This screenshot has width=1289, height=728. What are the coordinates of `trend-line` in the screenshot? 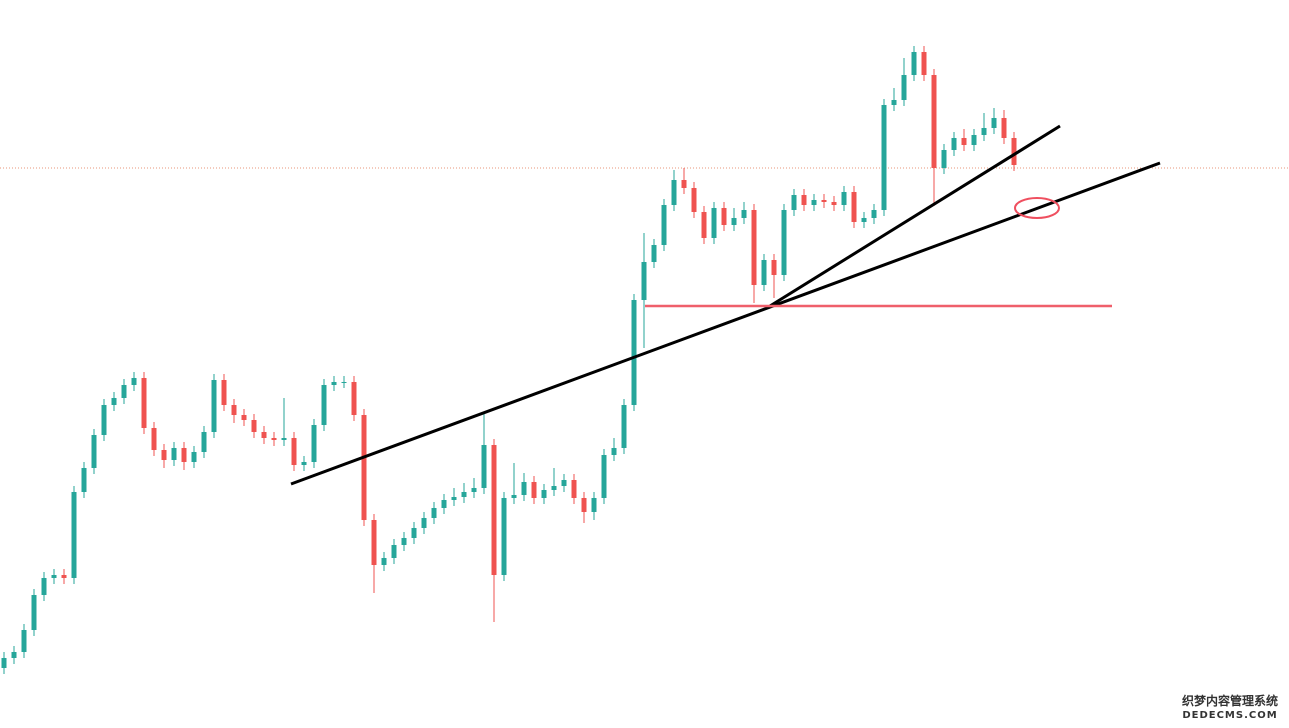 It's located at (915, 216).